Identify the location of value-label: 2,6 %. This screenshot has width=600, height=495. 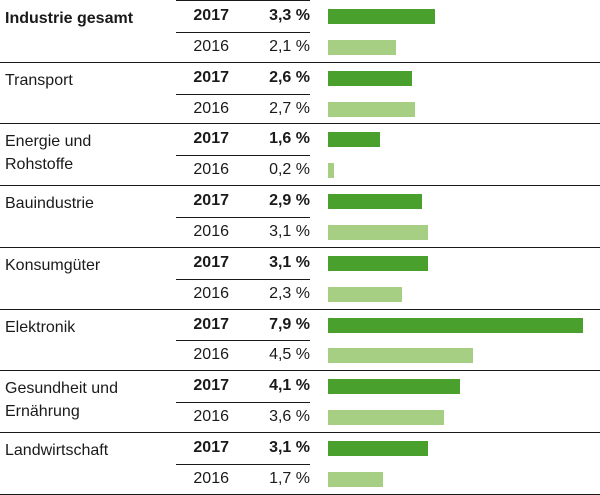
(289, 77).